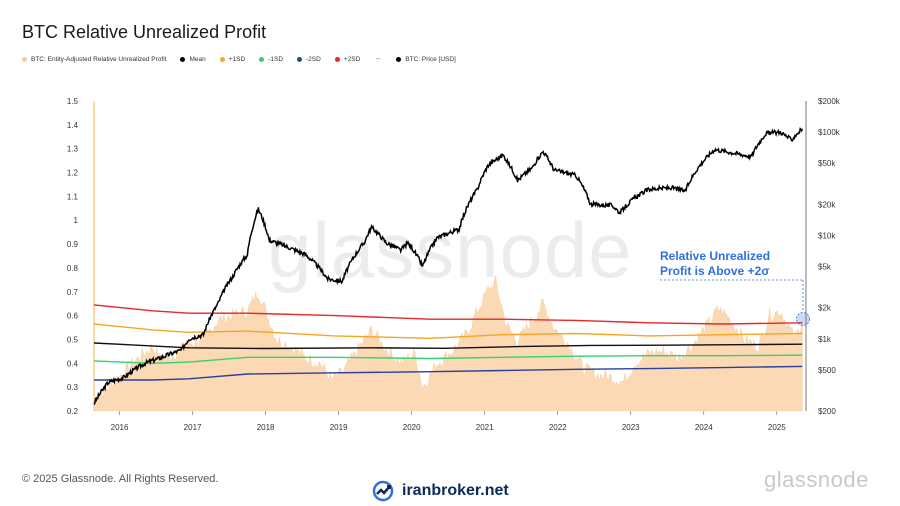 This screenshot has width=900, height=506. Describe the element at coordinates (73, 316) in the screenshot. I see `y-left-tick-label: 0.6` at that location.